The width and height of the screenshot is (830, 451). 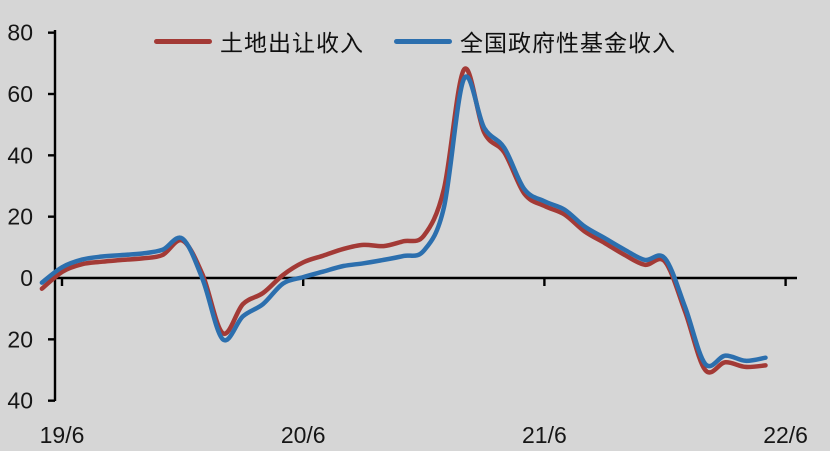 I want to click on y-axis-tick-label: 60, so click(x=20, y=94).